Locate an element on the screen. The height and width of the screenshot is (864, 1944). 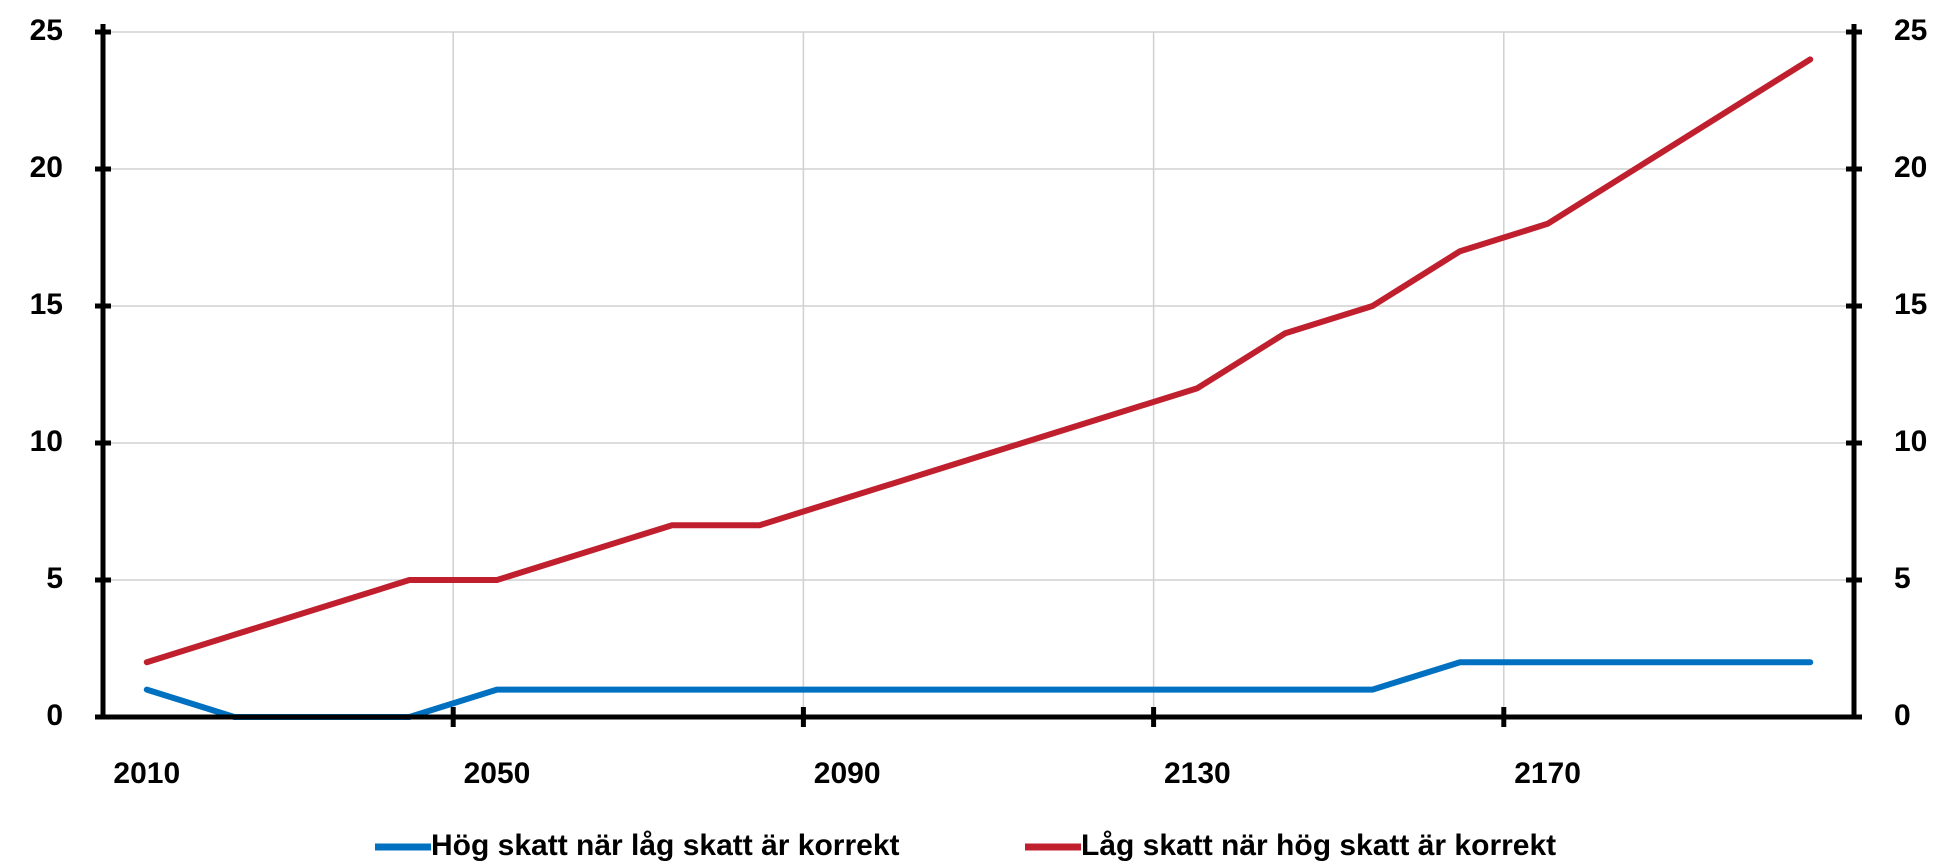
x-tick-label: 2050 is located at coordinates (497, 773).